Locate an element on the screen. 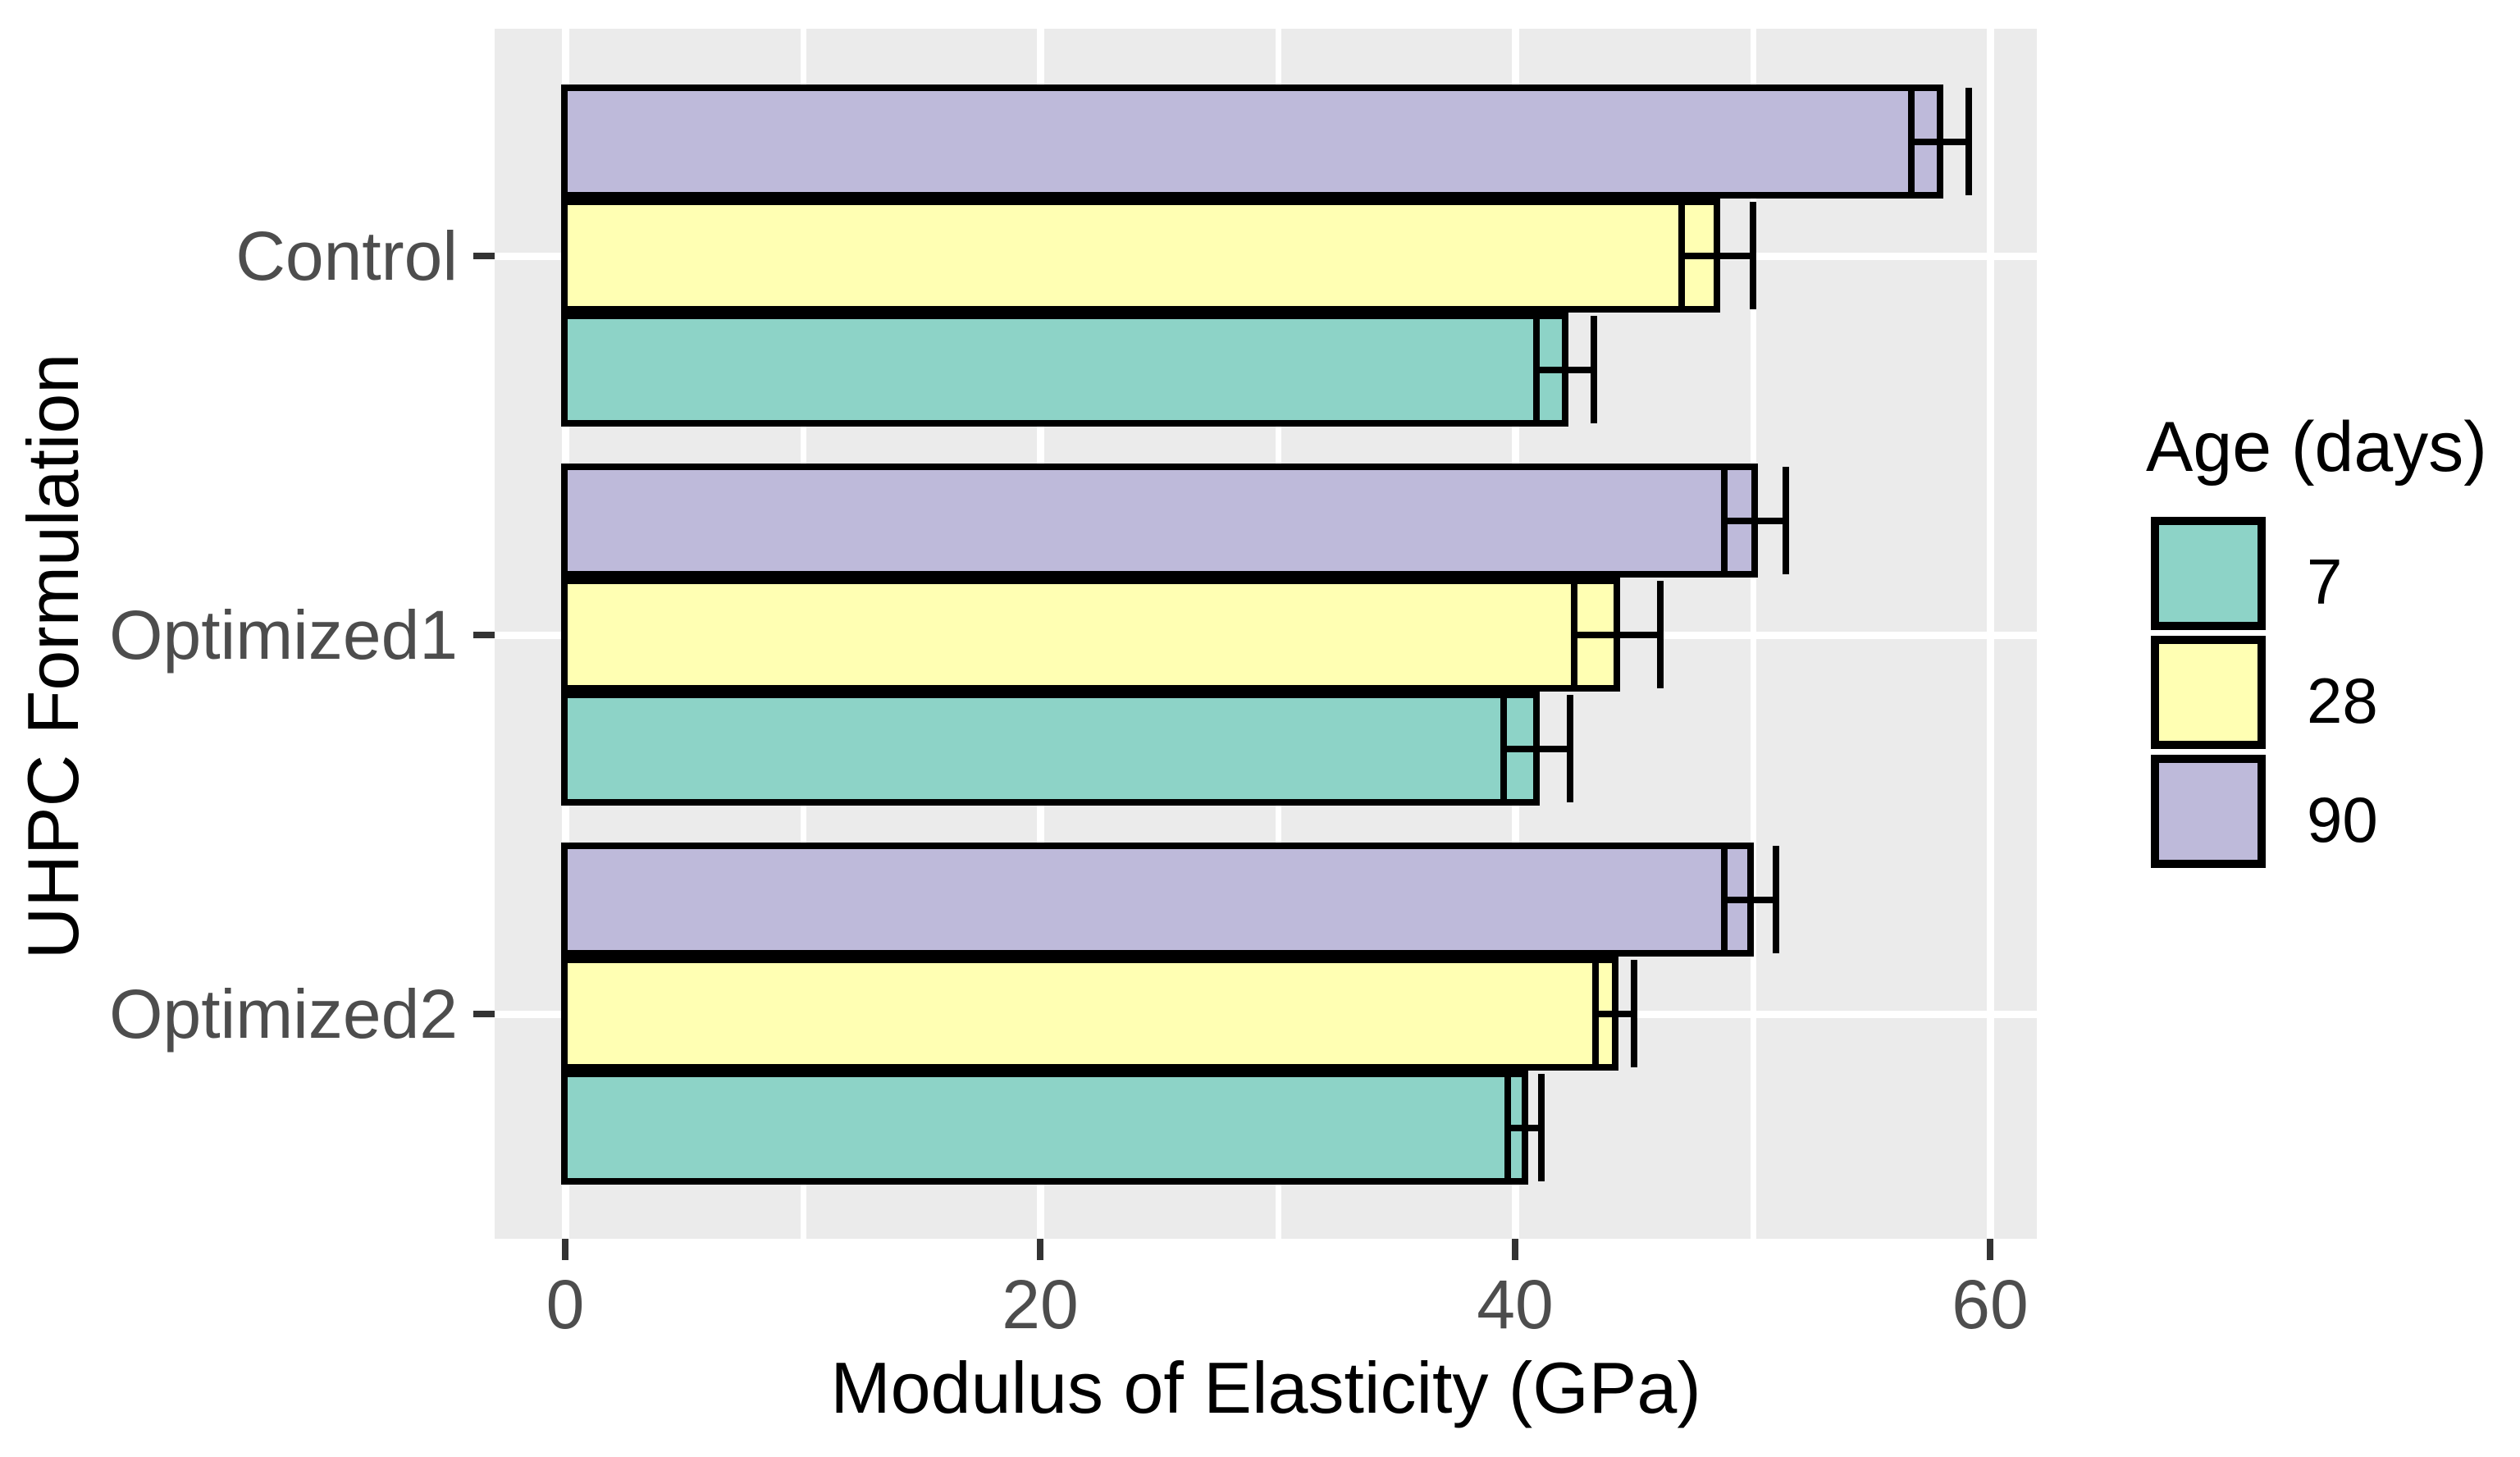 The height and width of the screenshot is (1457, 2520). errorbar-cap-hi-Optimized1-7d is located at coordinates (1570, 748).